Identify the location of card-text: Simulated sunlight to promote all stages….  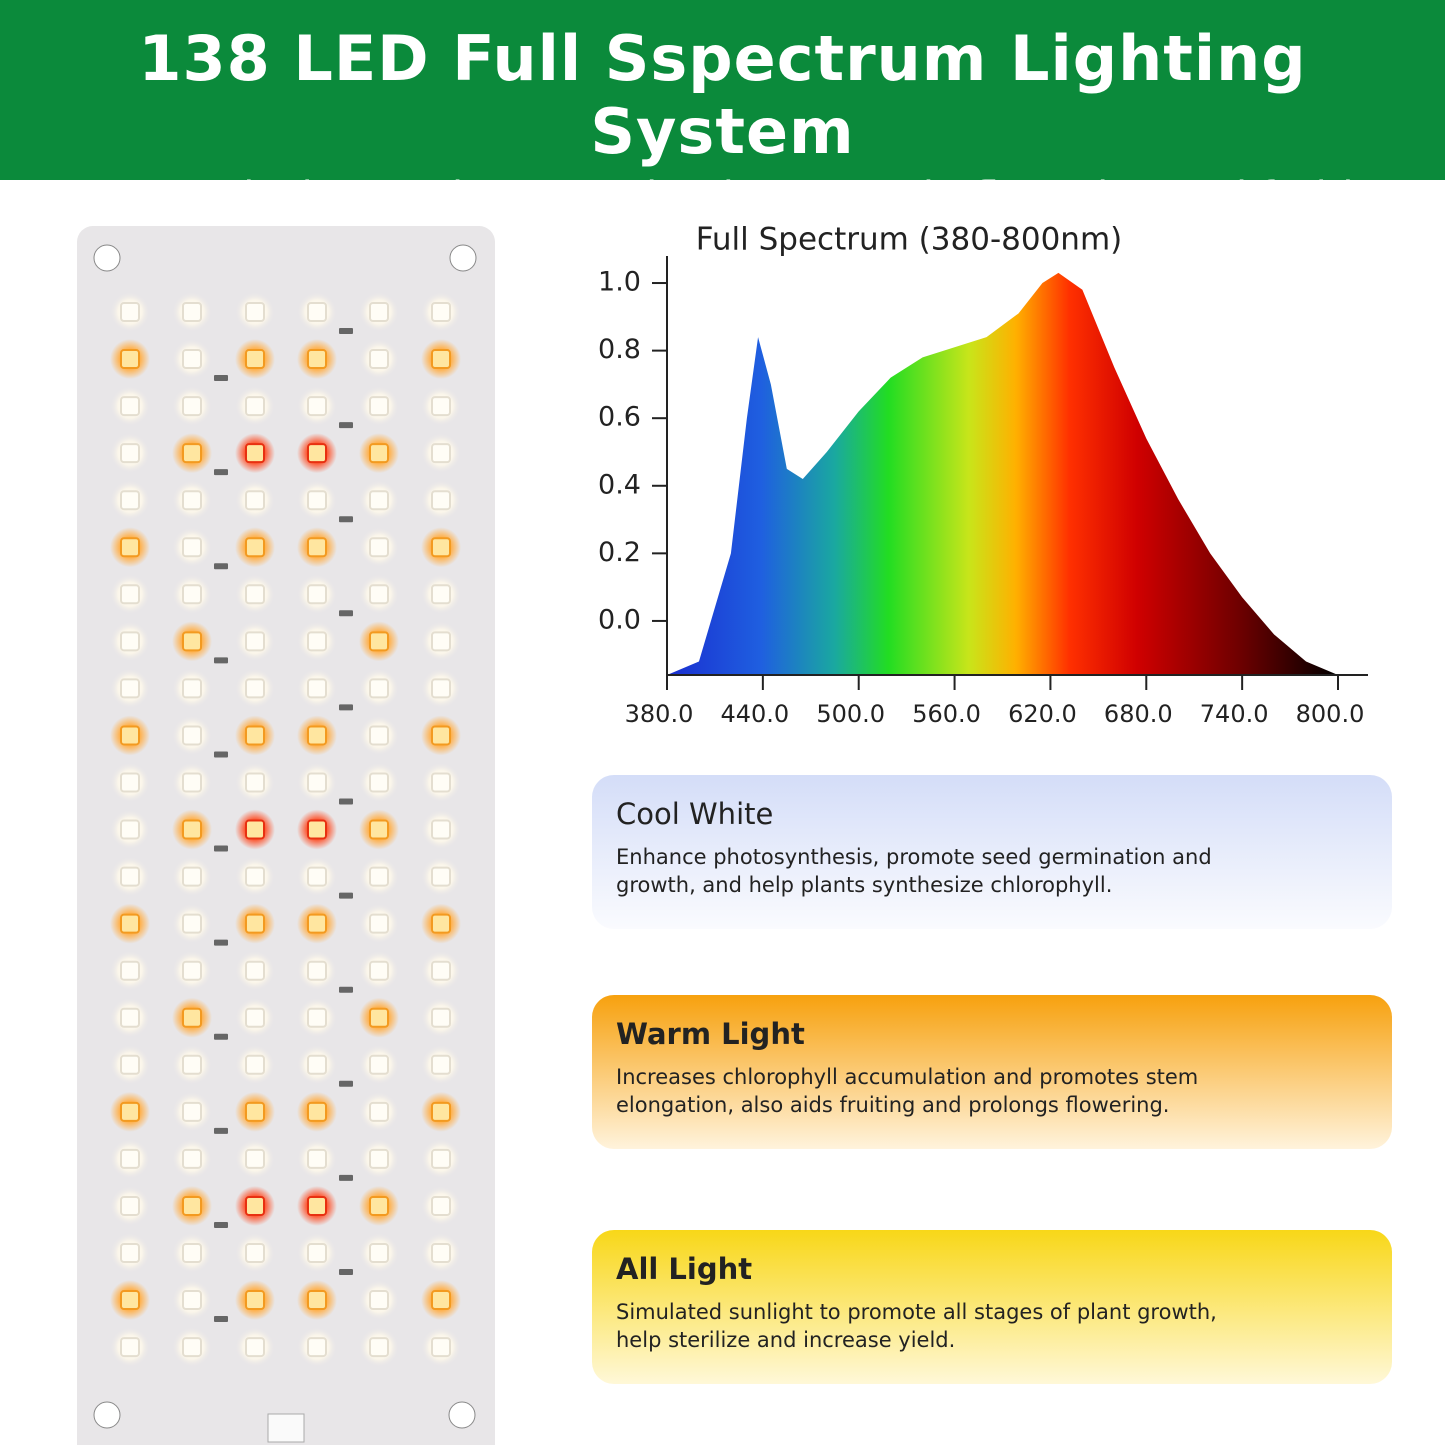
(916, 1326).